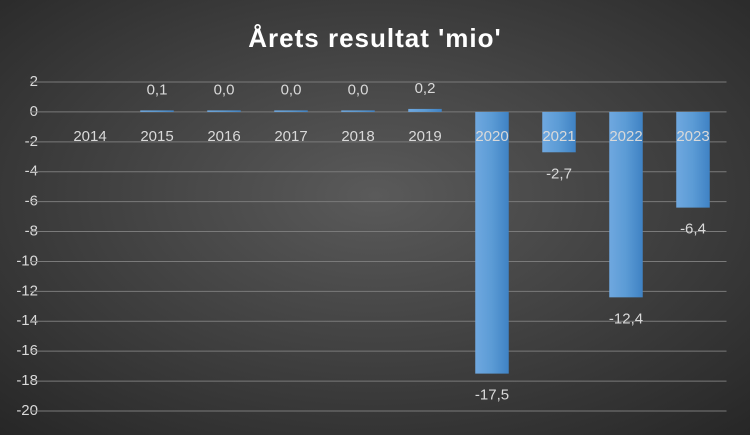  Describe the element at coordinates (34, 81) in the screenshot. I see `y-tick-label: 2` at that location.